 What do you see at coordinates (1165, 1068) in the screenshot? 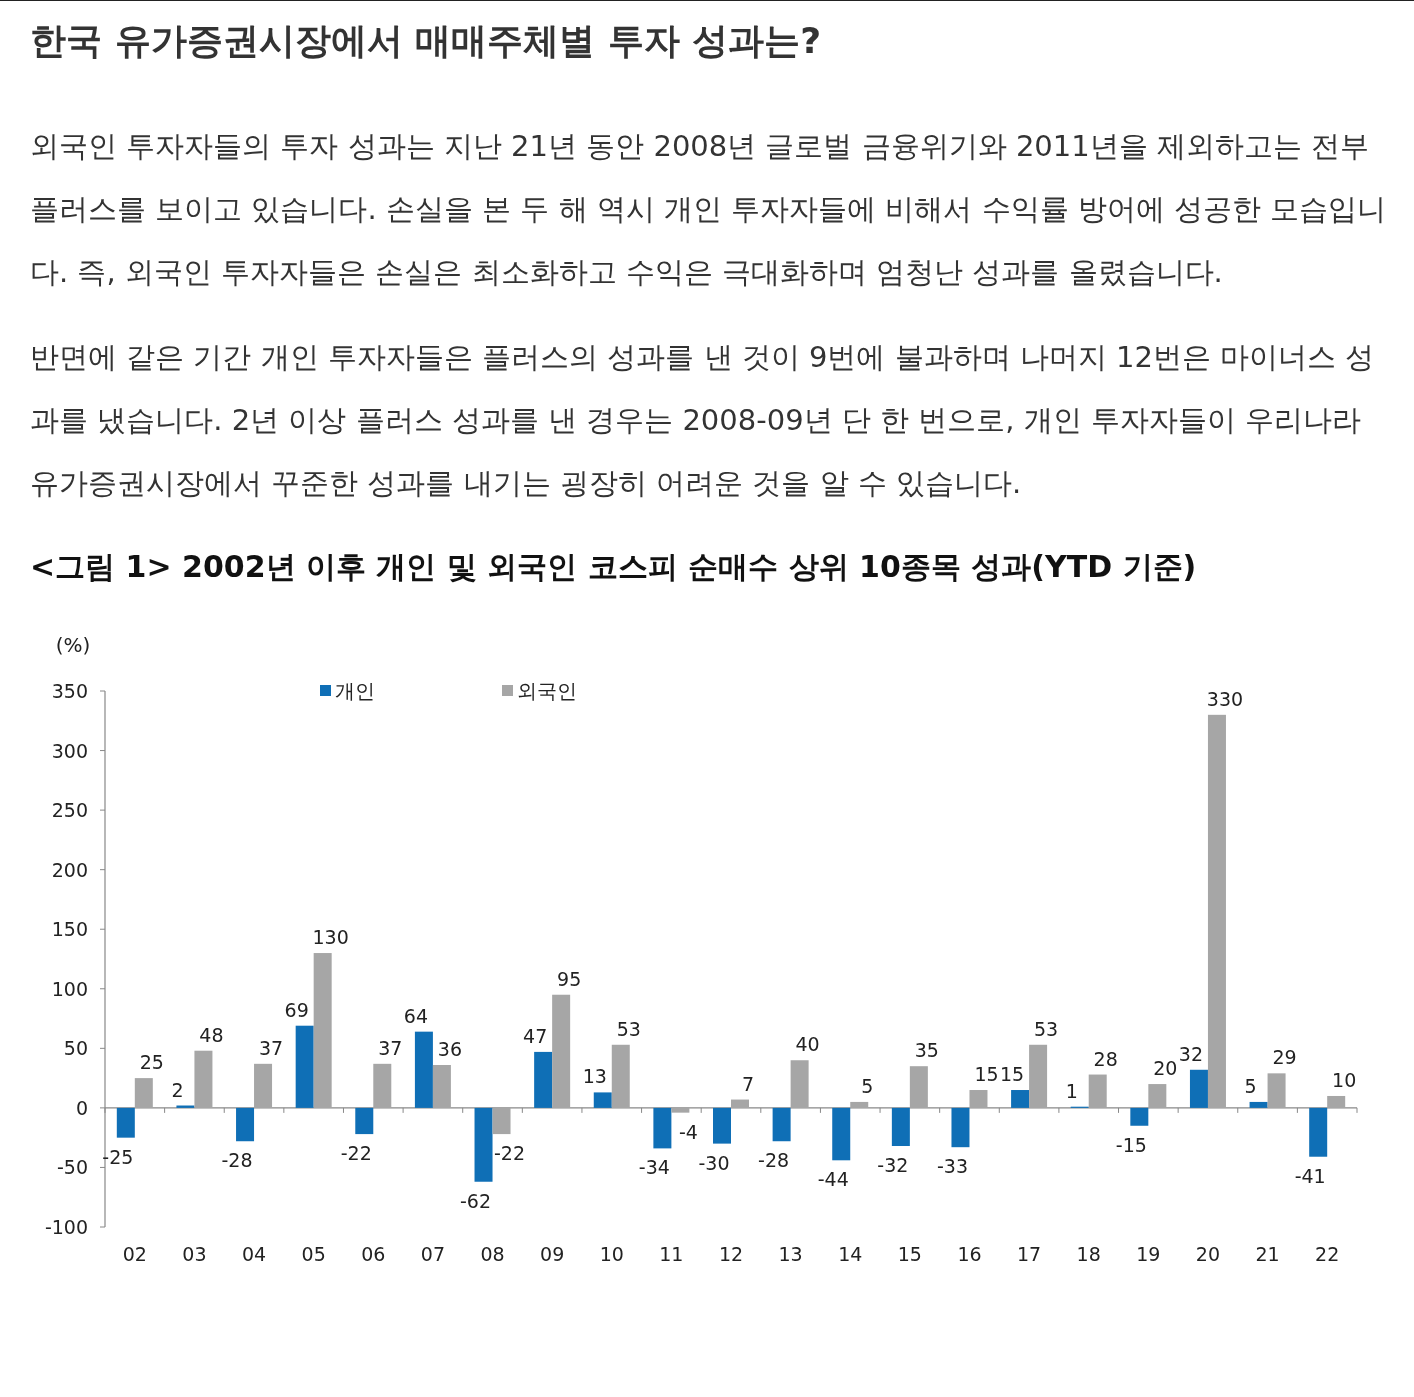
I see `data-label: 20` at bounding box center [1165, 1068].